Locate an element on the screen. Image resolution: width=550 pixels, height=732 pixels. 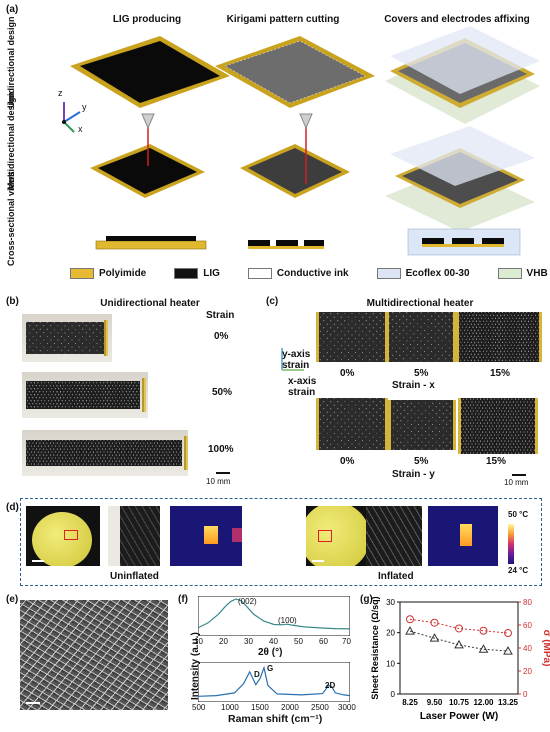
strain-axes-icon is located at coordinates (292, 359).